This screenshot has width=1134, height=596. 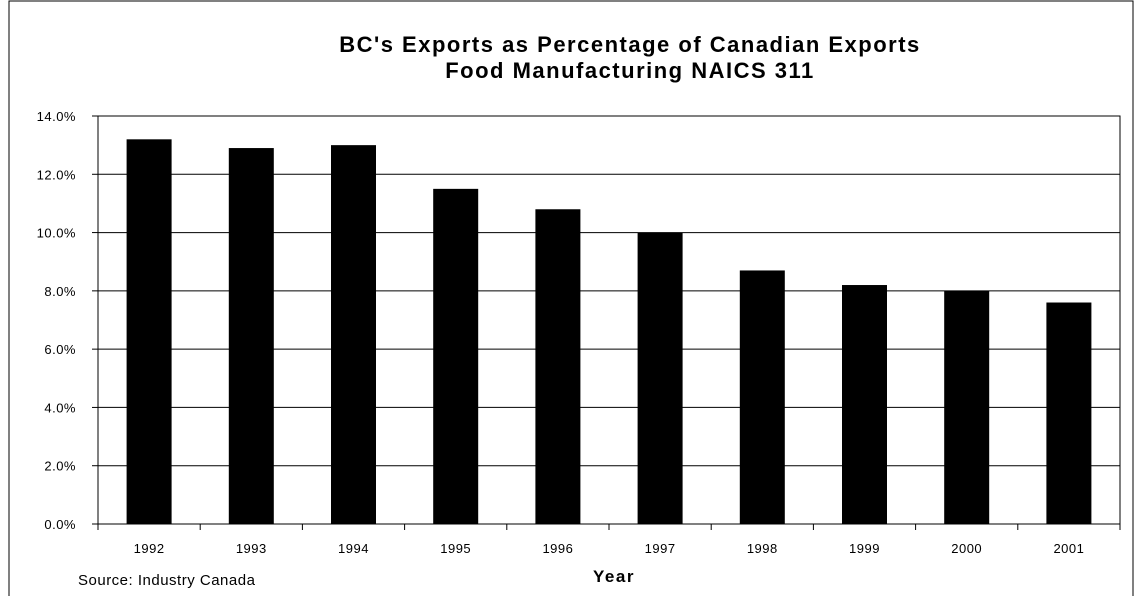 What do you see at coordinates (762, 548) in the screenshot?
I see `x-tick-label: 1998` at bounding box center [762, 548].